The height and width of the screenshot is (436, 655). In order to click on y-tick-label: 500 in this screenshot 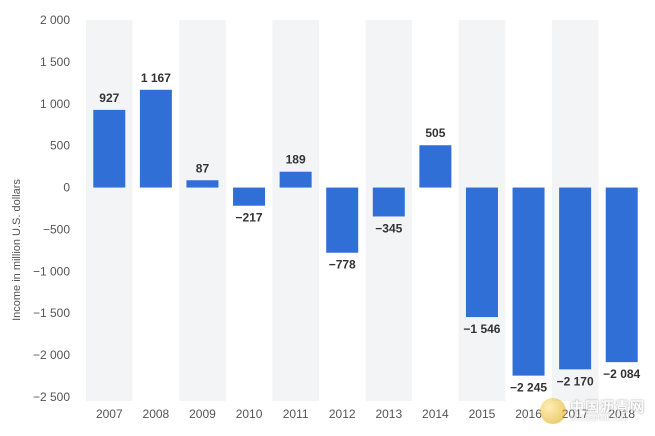, I will do `click(60, 146)`.